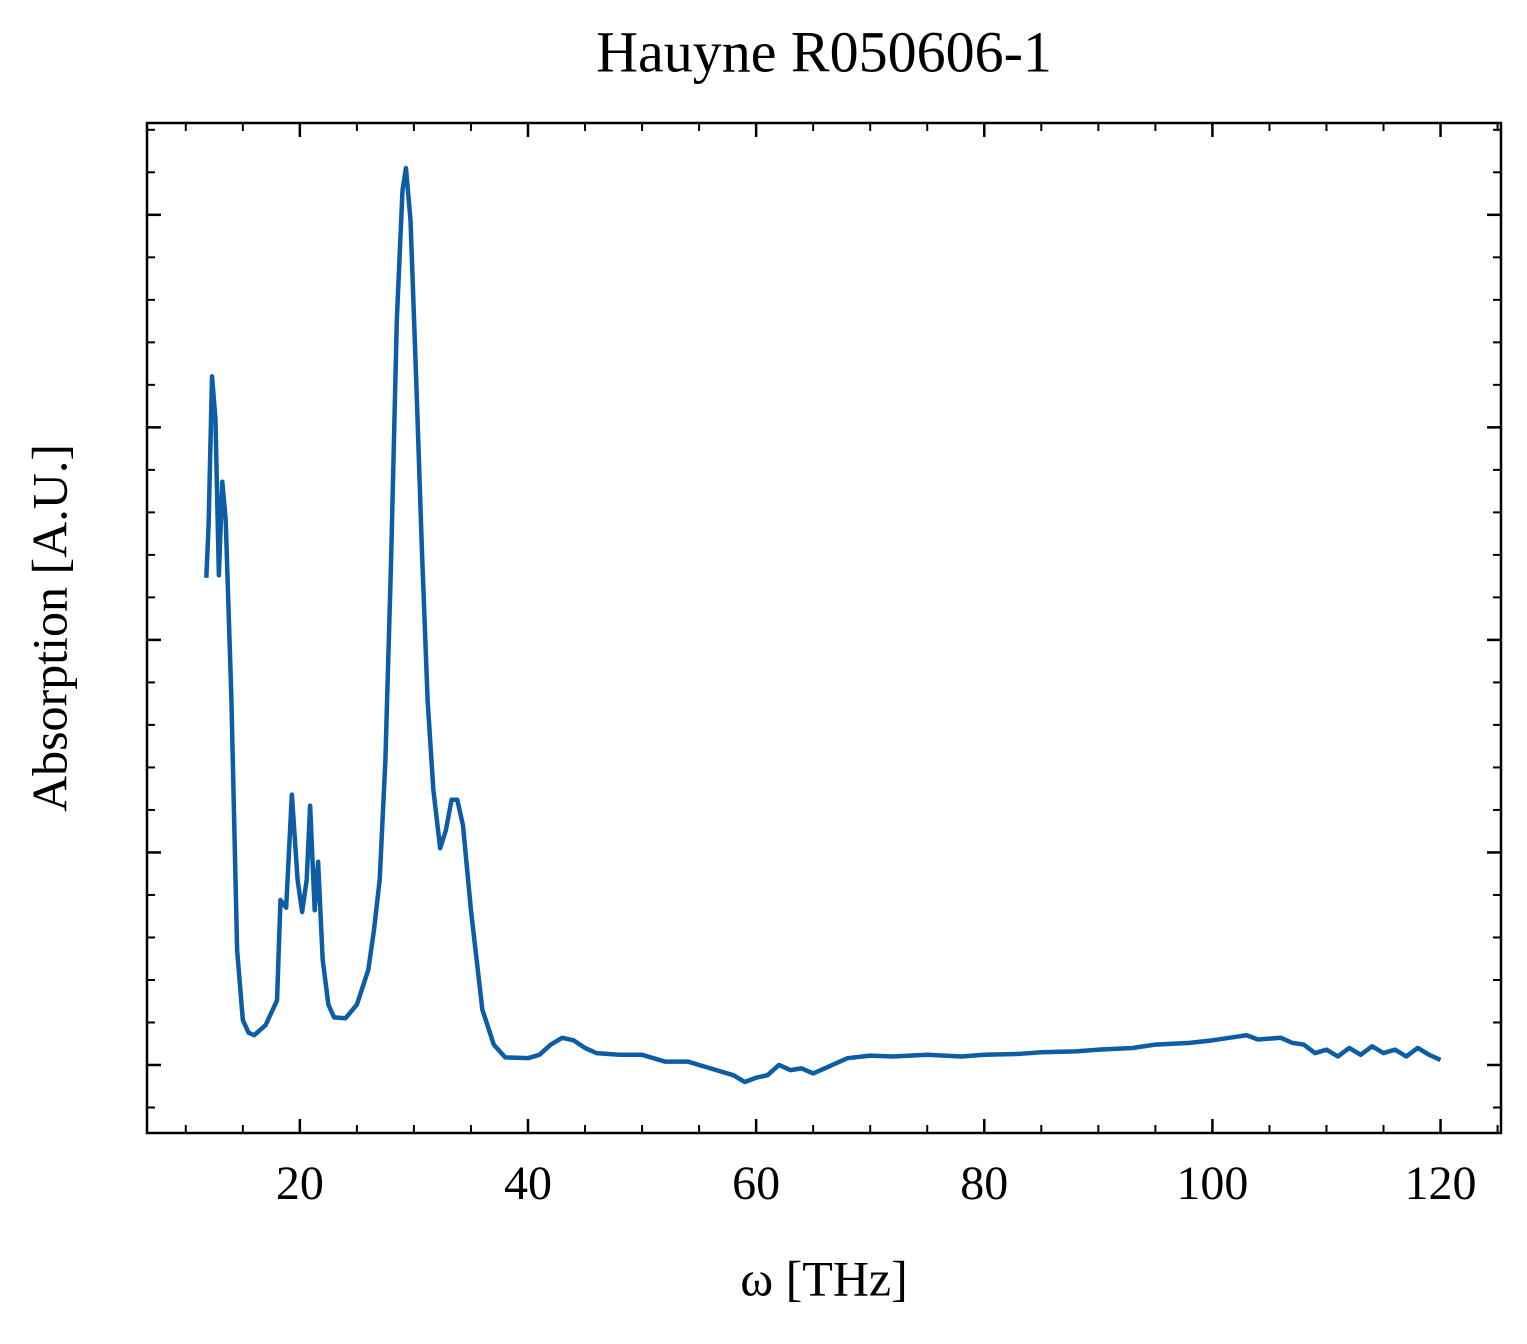 This screenshot has width=1527, height=1344. What do you see at coordinates (984, 1183) in the screenshot?
I see `x-tick-label: 80` at bounding box center [984, 1183].